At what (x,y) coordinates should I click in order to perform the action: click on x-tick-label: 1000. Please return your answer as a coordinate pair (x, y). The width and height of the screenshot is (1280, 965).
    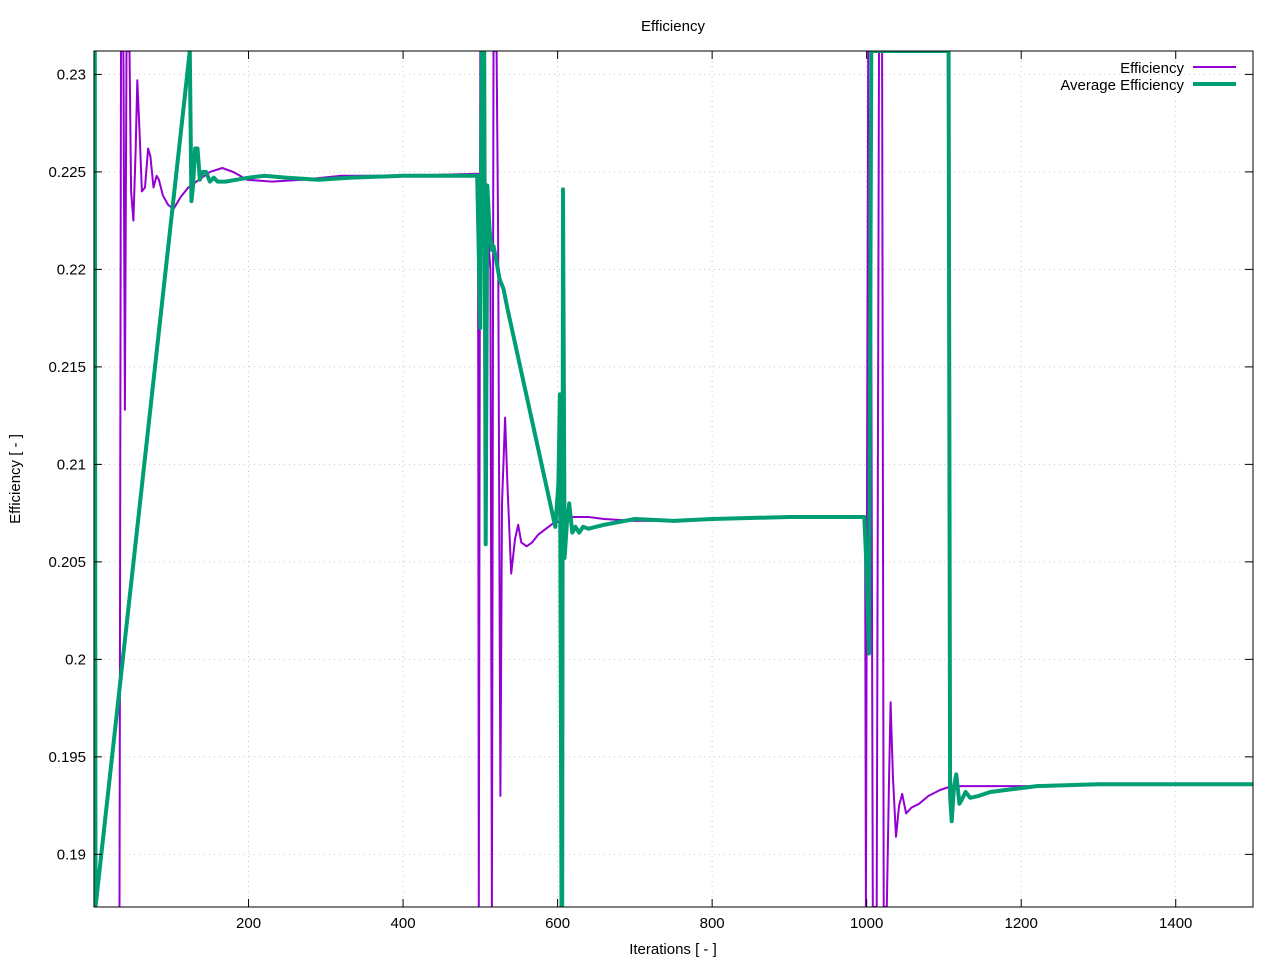
    Looking at the image, I should click on (866, 923).